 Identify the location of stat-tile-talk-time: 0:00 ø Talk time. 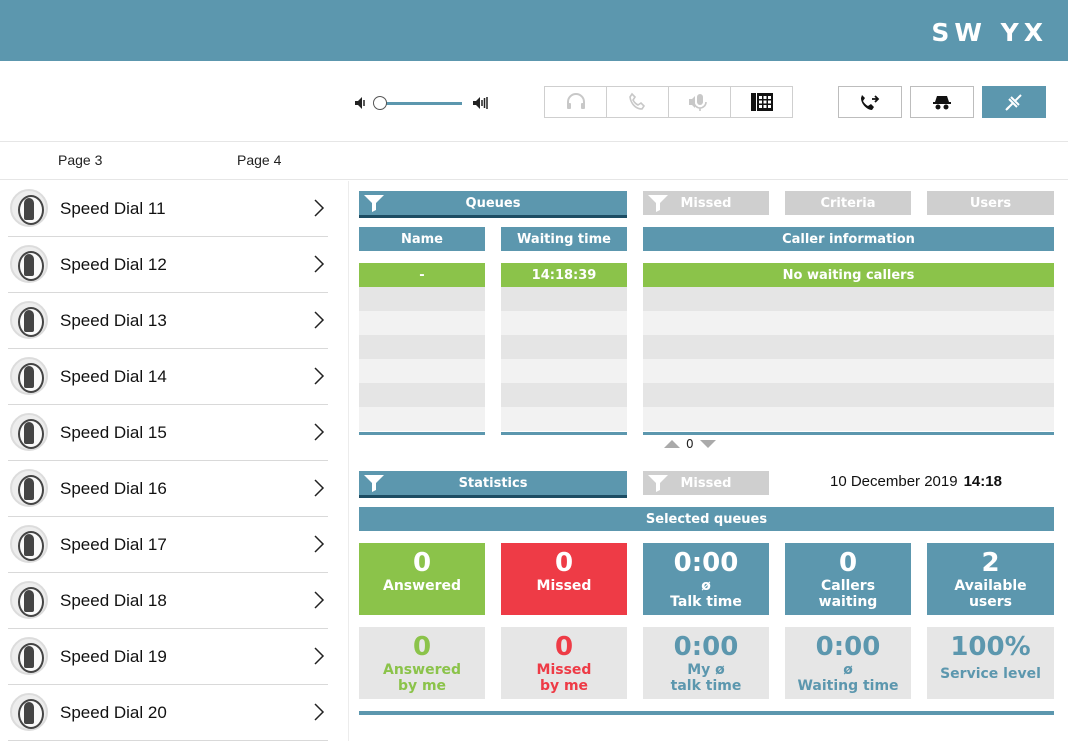
(706, 579).